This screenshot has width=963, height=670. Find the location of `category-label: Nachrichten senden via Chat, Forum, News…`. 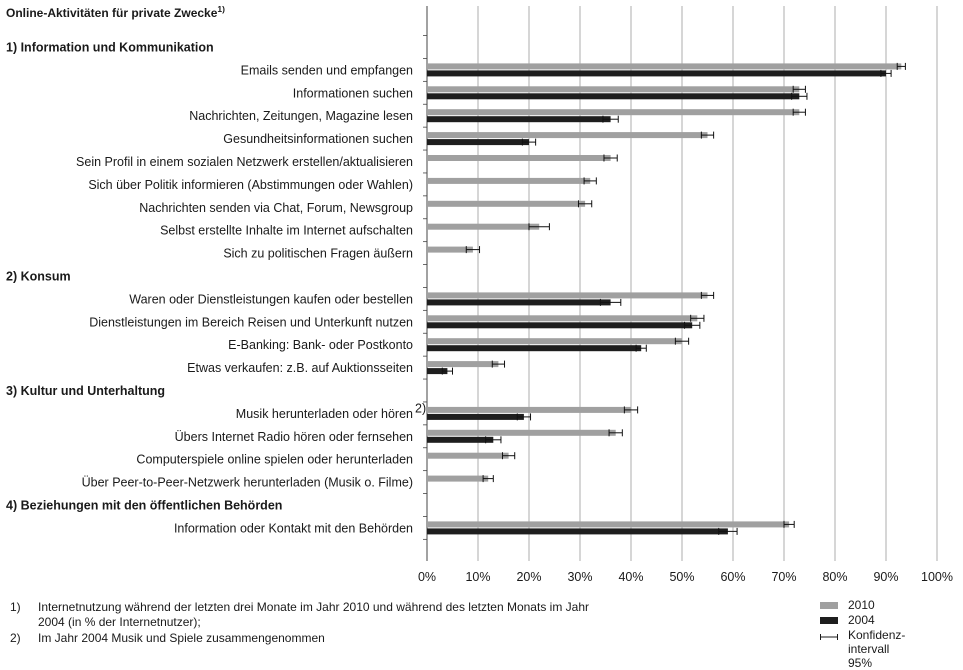

category-label: Nachrichten senden via Chat, Forum, News… is located at coordinates (276, 208).